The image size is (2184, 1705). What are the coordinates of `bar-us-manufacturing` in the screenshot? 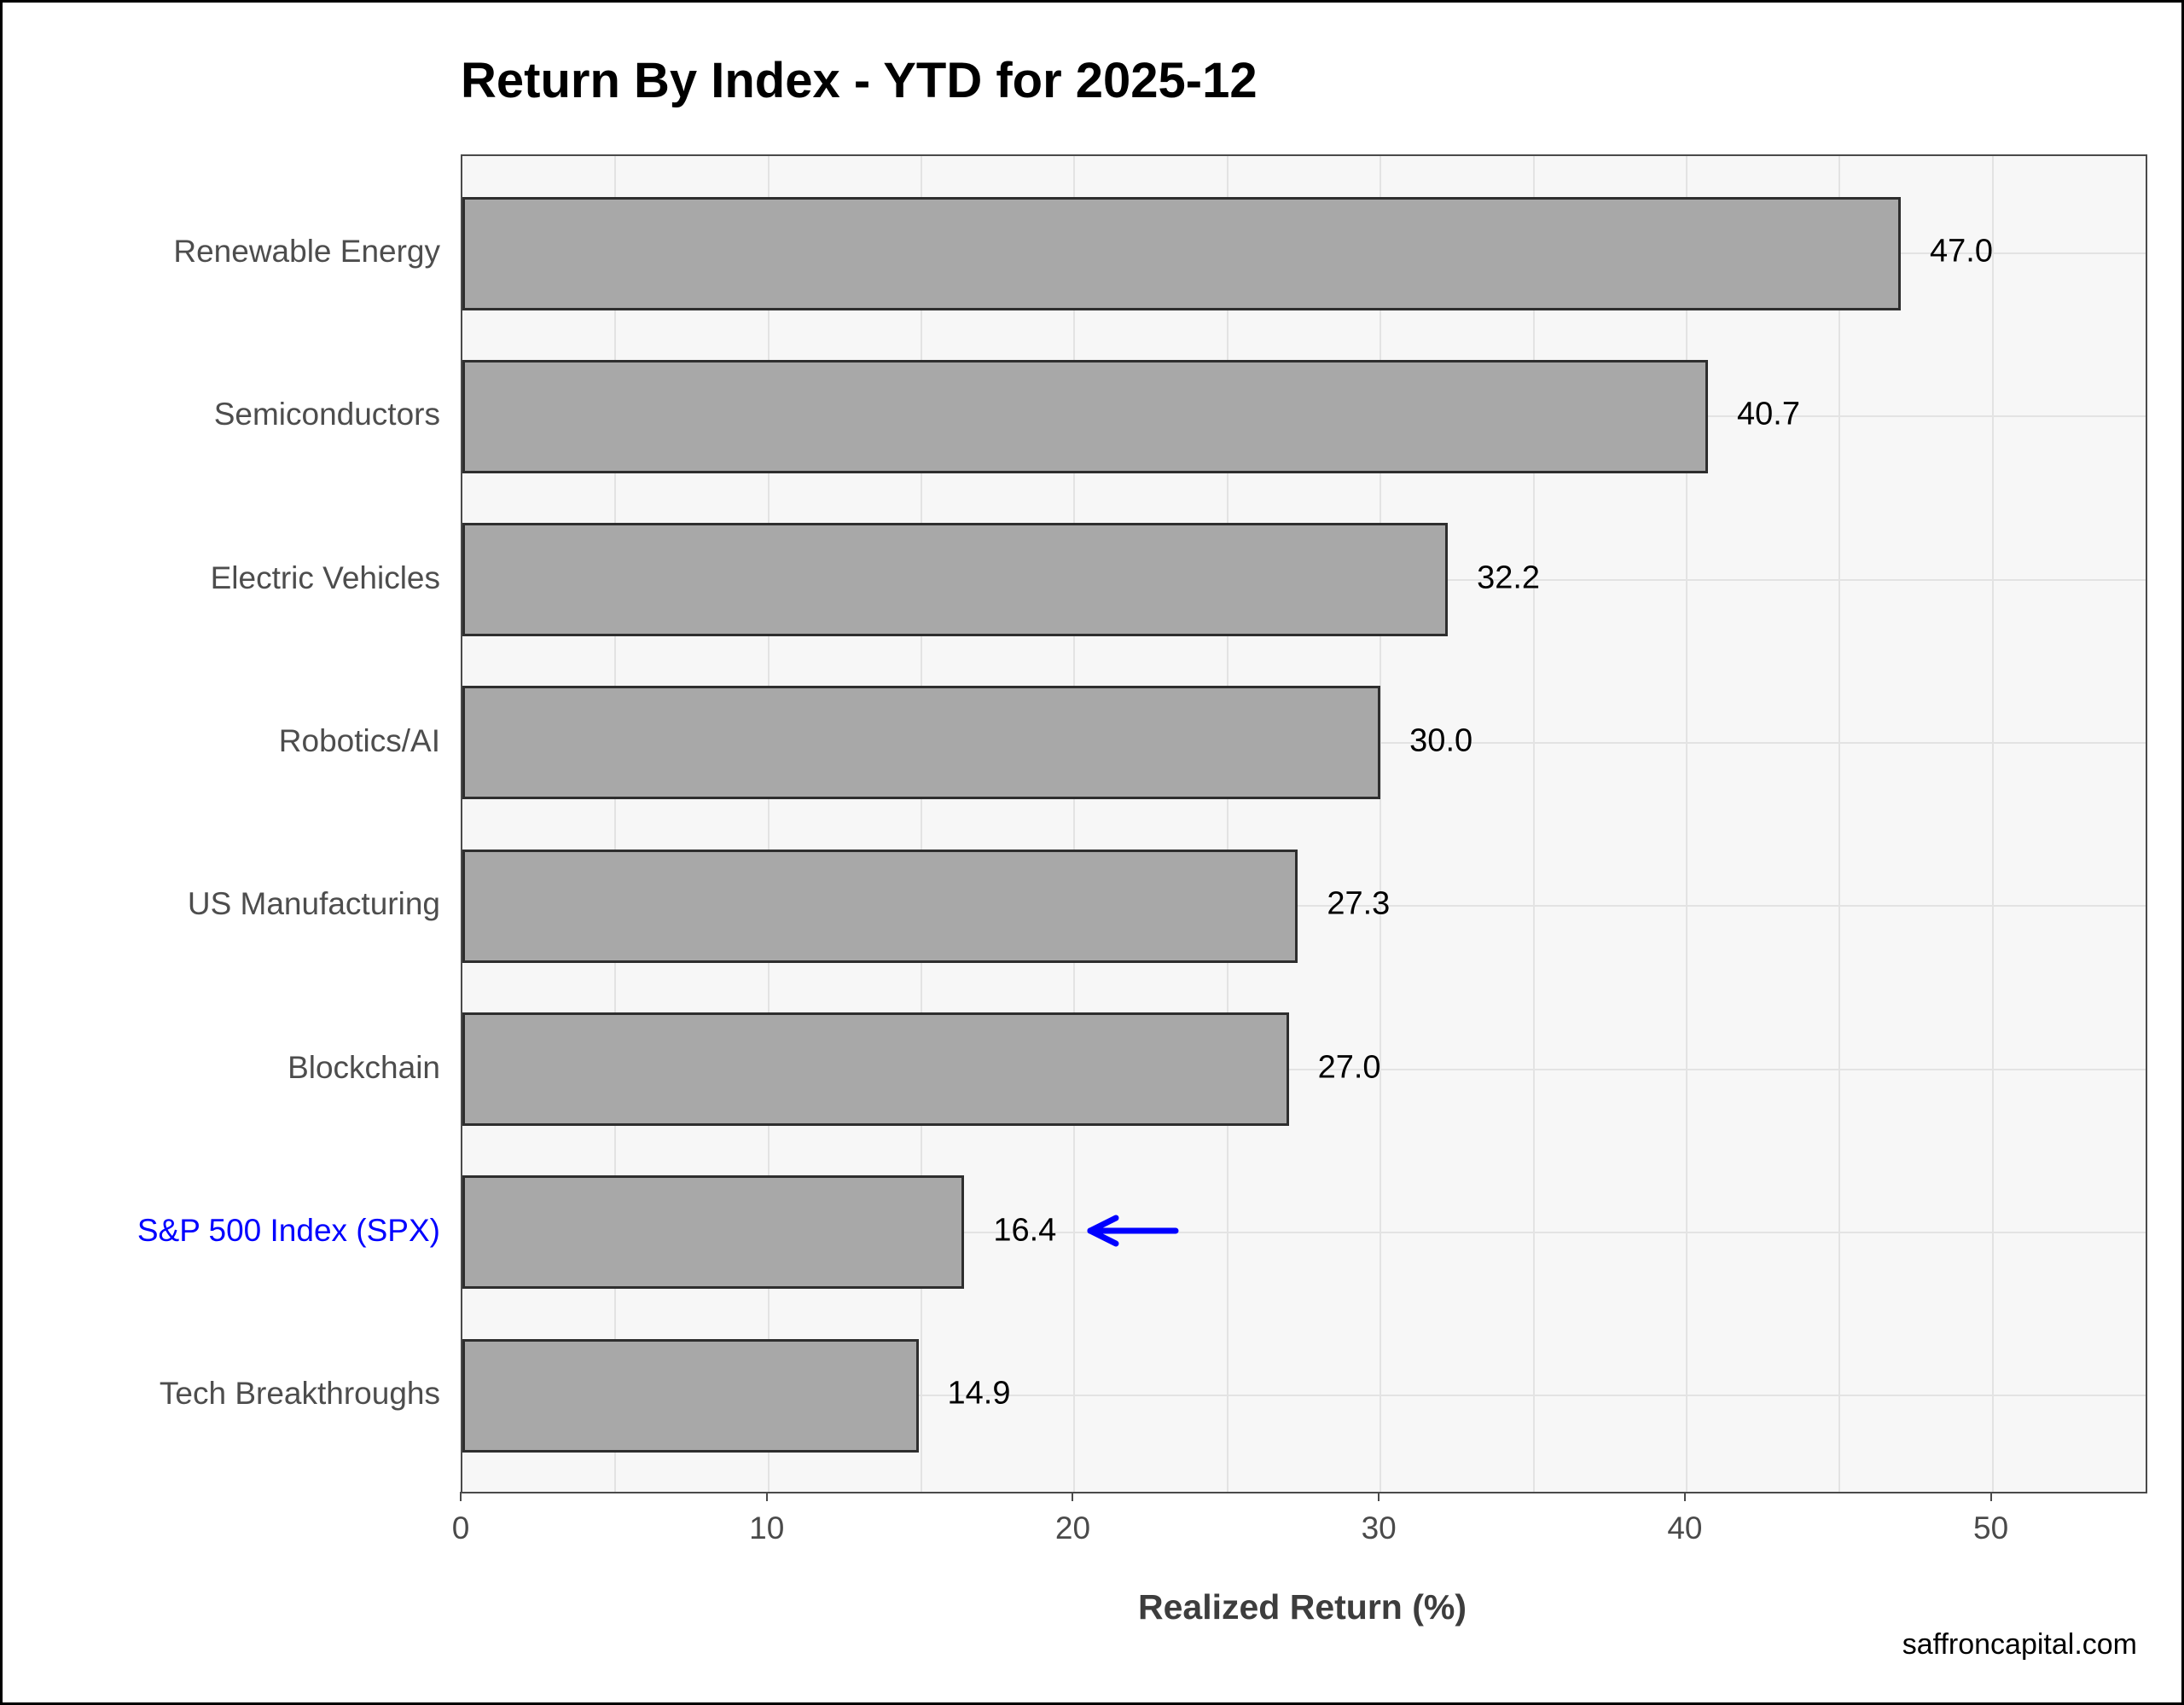 It's located at (880, 906).